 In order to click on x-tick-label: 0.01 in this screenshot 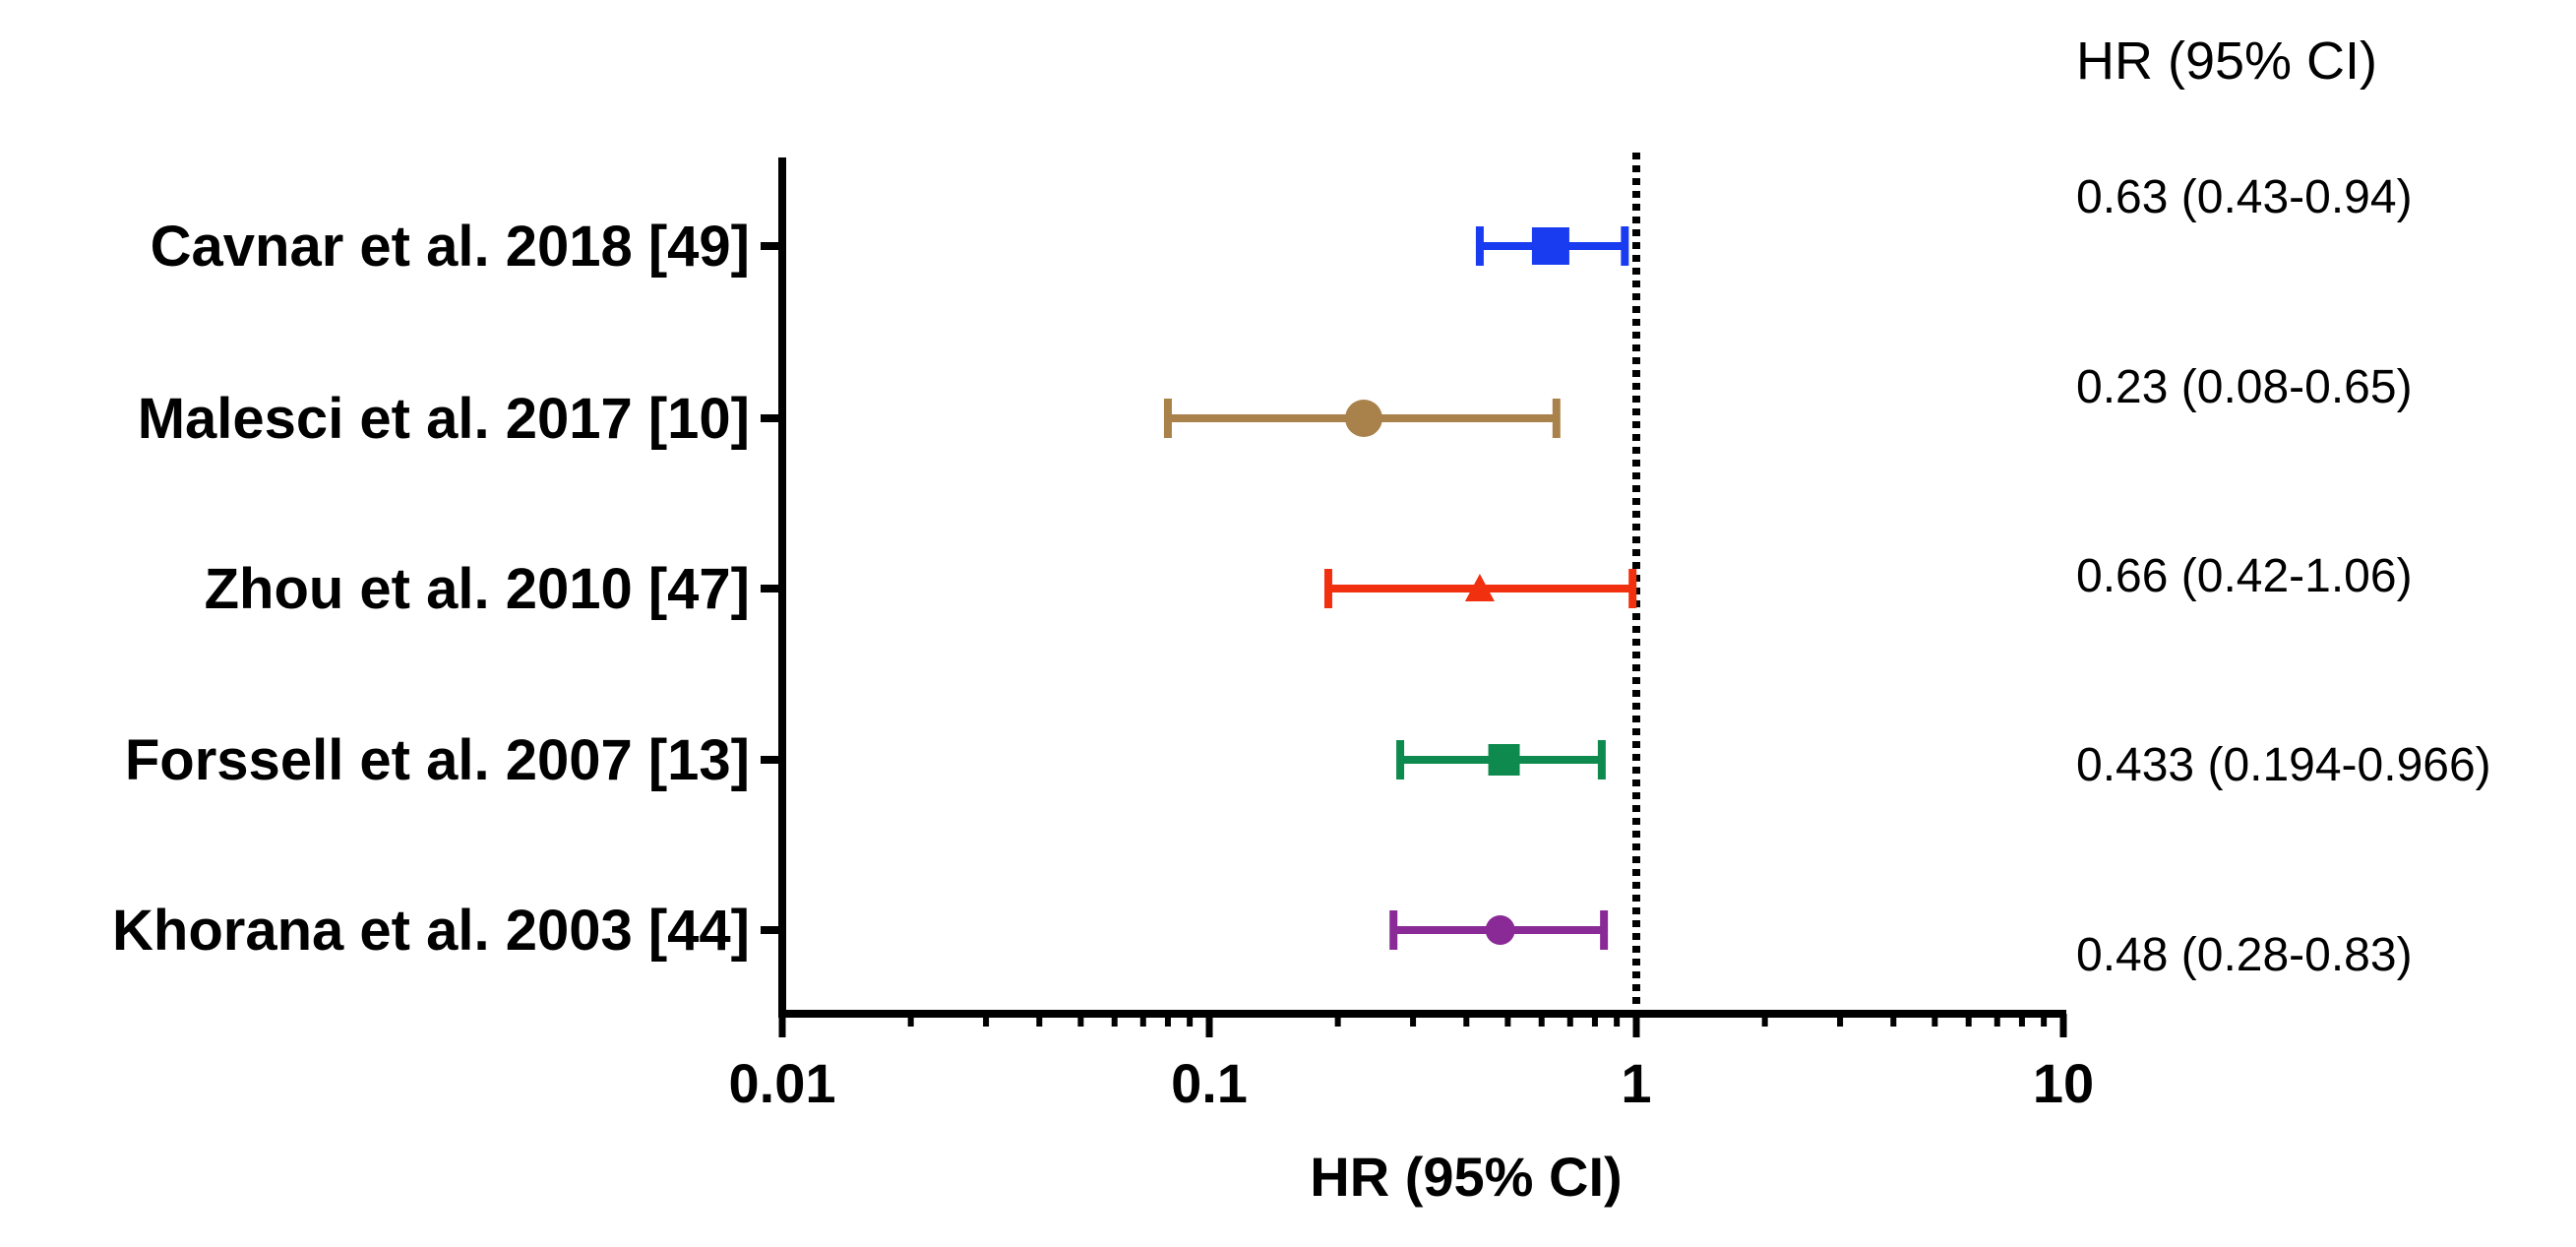, I will do `click(782, 1083)`.